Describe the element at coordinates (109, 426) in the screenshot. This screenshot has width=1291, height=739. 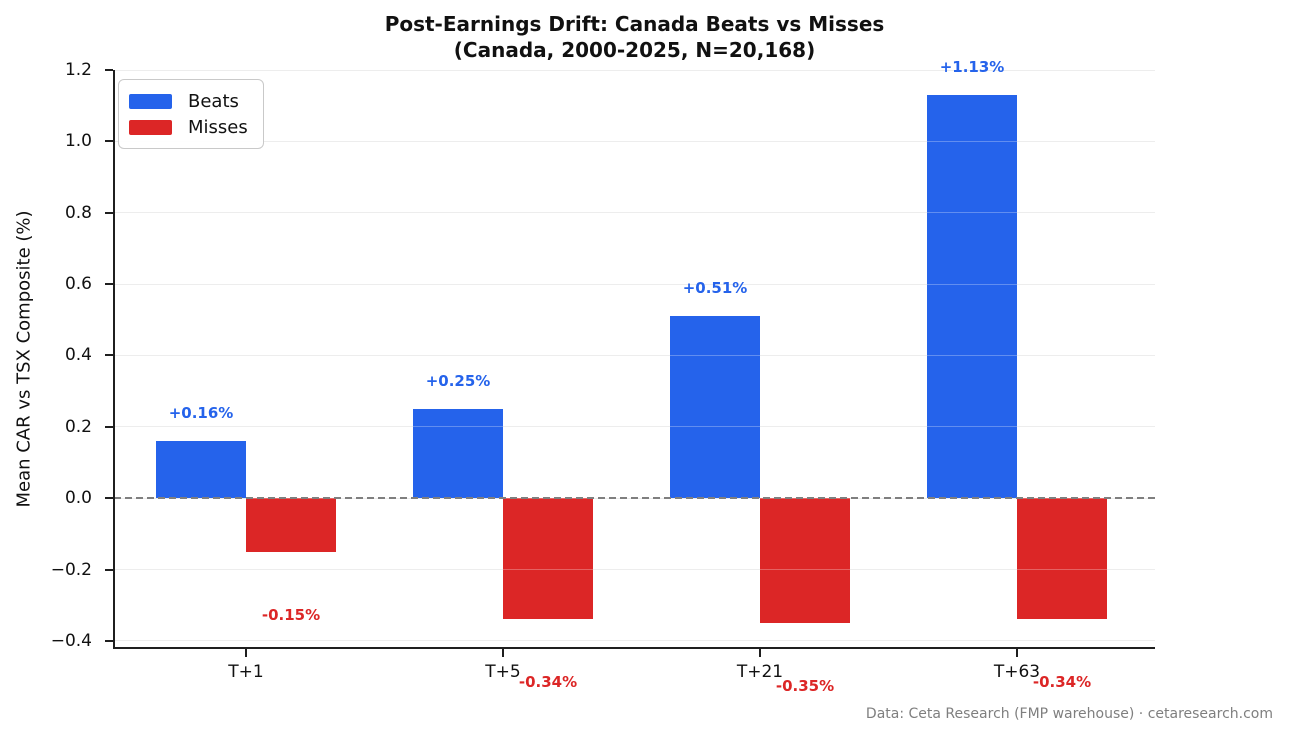
I see `y-tick-0.2` at that location.